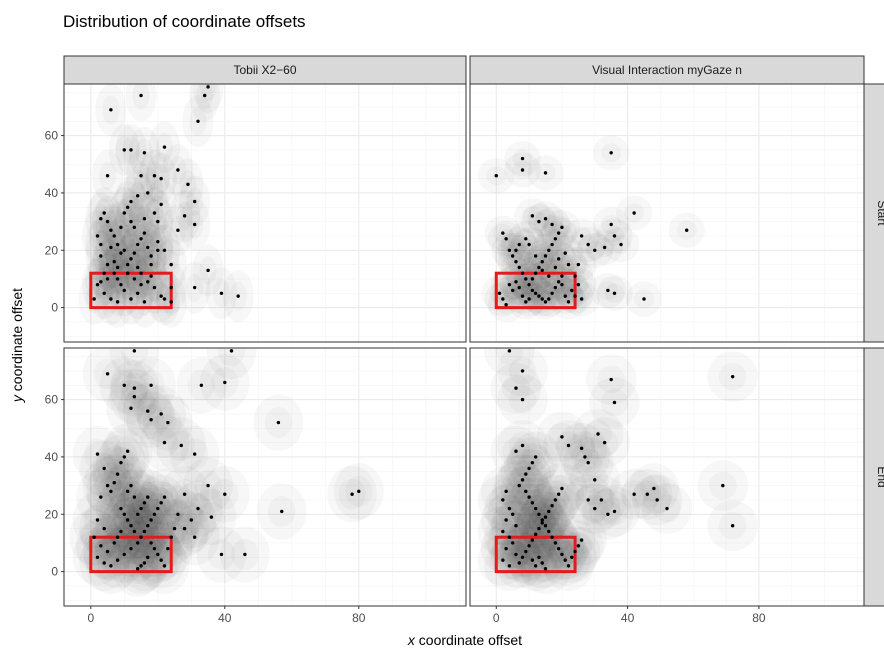 The image size is (884, 650). I want to click on row-strip-label: End, so click(879, 476).